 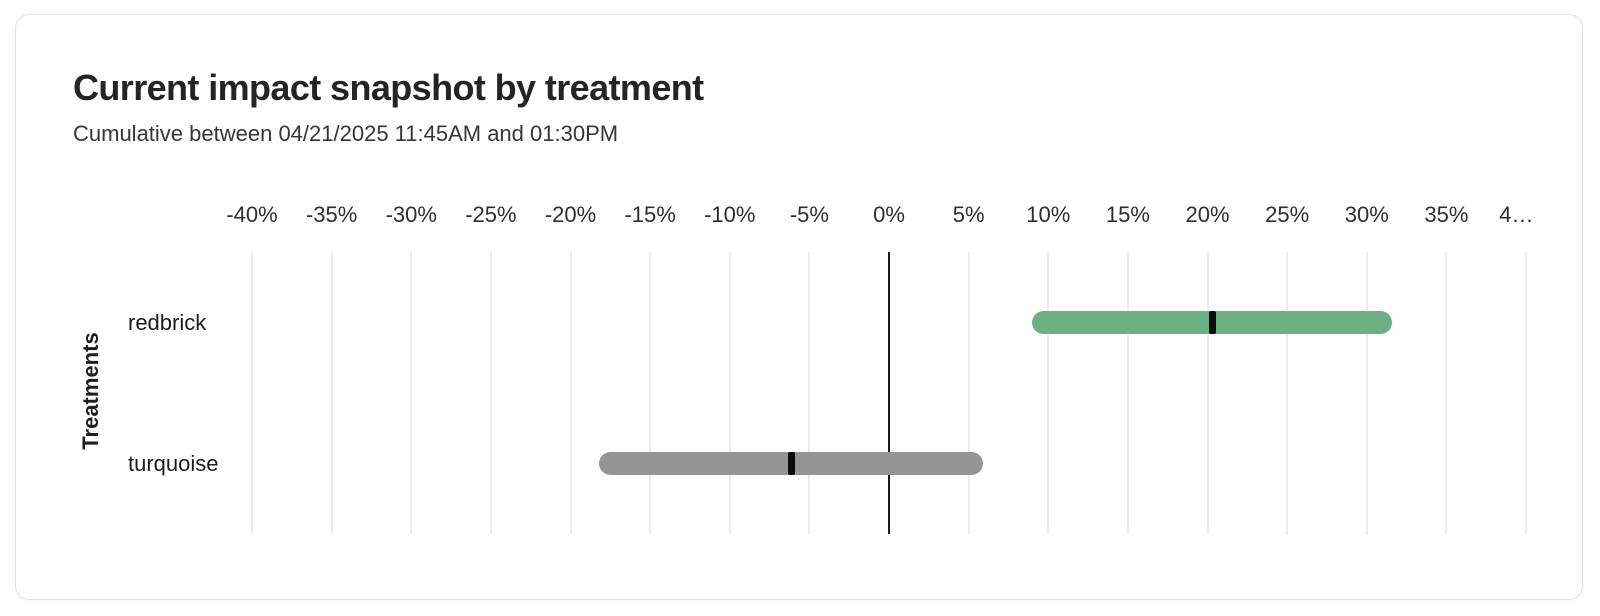 What do you see at coordinates (173, 463) in the screenshot?
I see `category-label-turquoise: turquoise` at bounding box center [173, 463].